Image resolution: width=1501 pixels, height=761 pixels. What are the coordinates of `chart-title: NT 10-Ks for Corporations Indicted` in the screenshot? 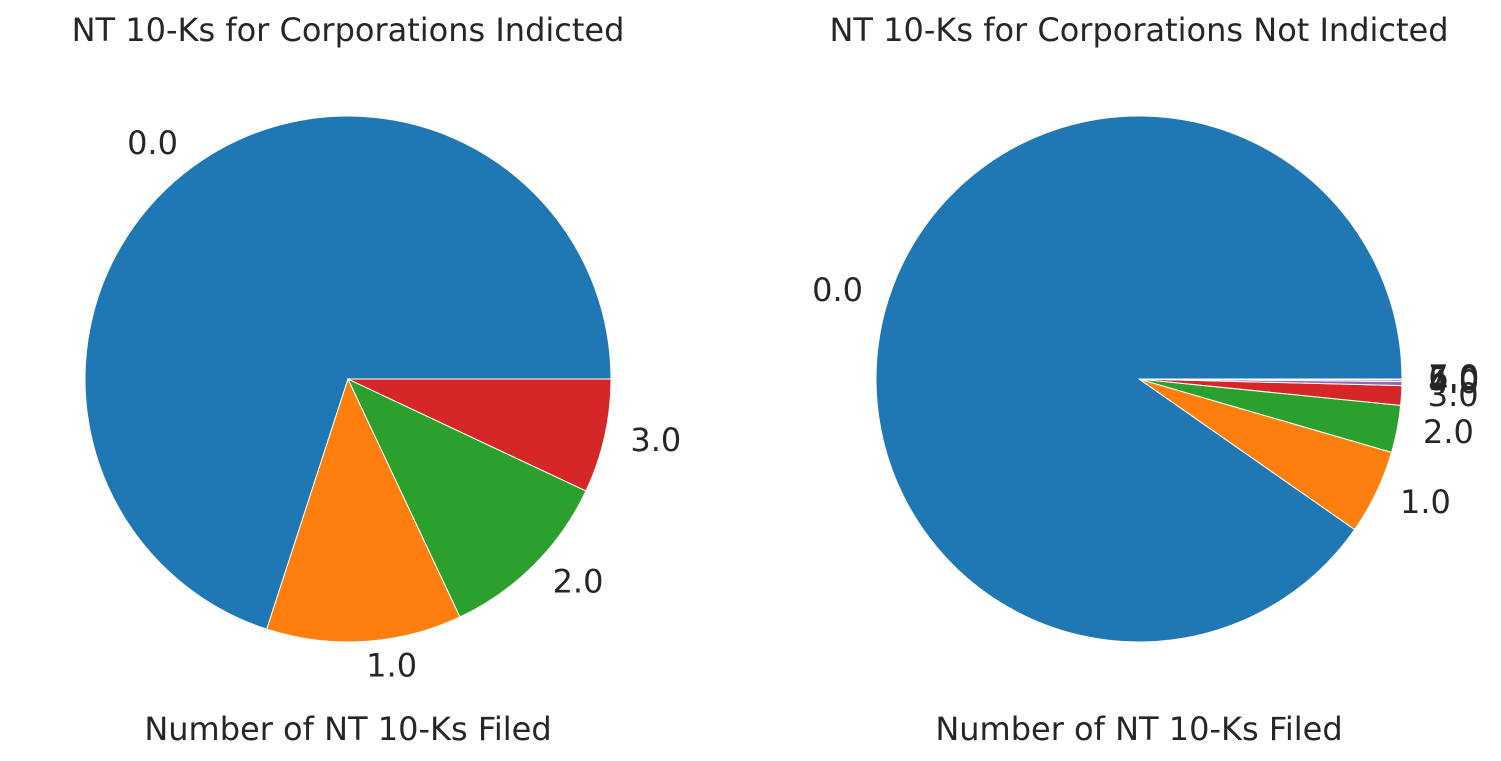 It's located at (348, 30).